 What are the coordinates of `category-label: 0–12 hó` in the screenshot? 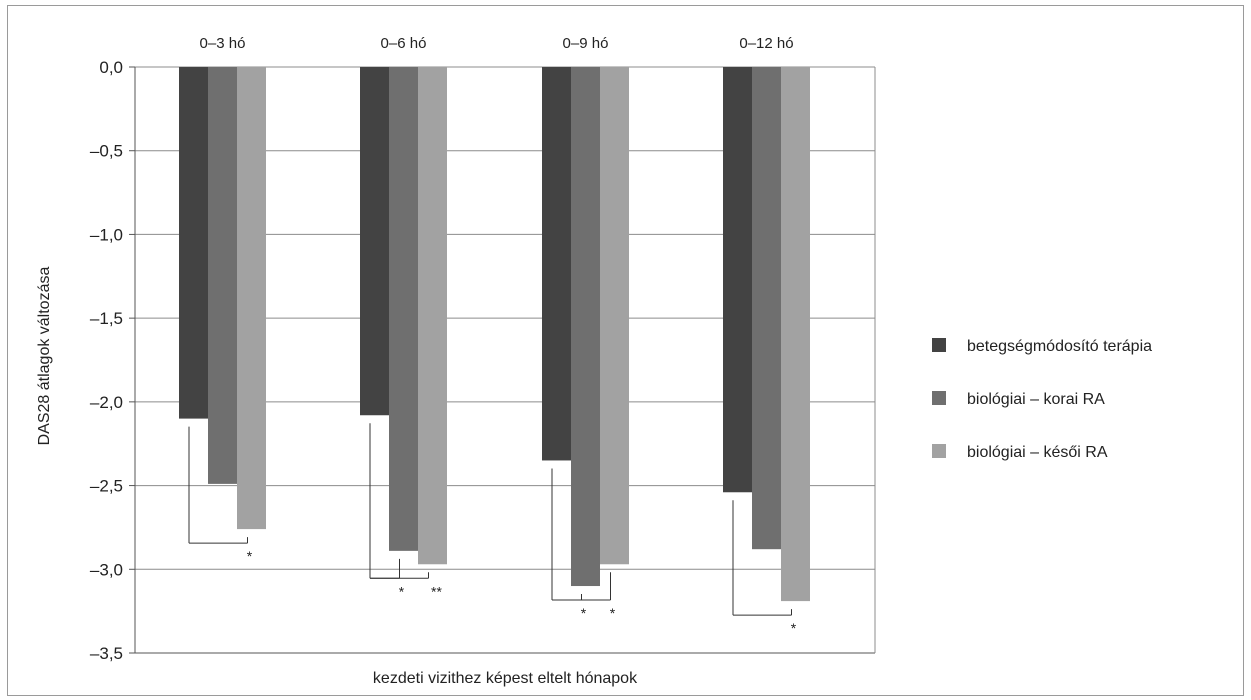 It's located at (766, 43).